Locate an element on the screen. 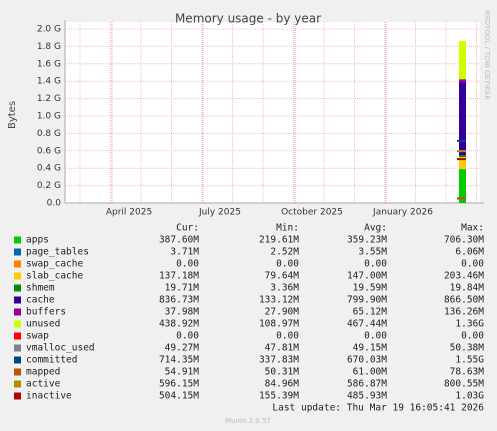 This screenshot has height=431, width=497. legend-name: shmem is located at coordinates (40, 288).